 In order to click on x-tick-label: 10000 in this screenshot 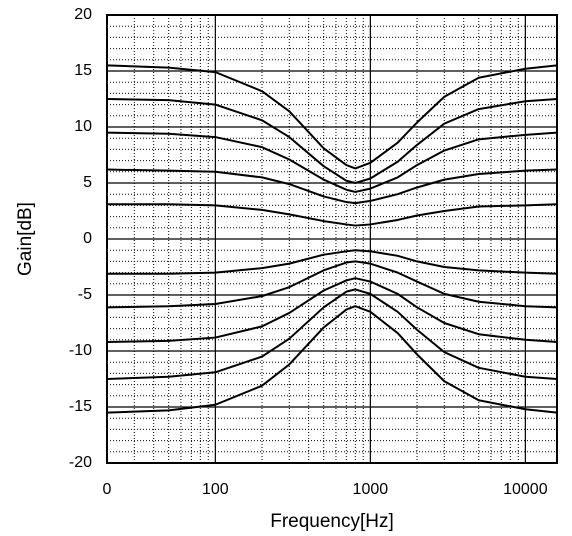, I will do `click(525, 489)`.